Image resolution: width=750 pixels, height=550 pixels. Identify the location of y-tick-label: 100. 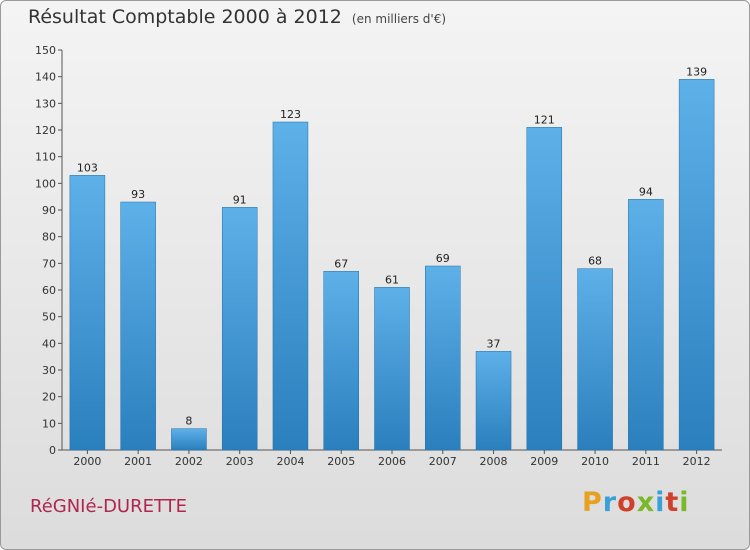
(45, 183).